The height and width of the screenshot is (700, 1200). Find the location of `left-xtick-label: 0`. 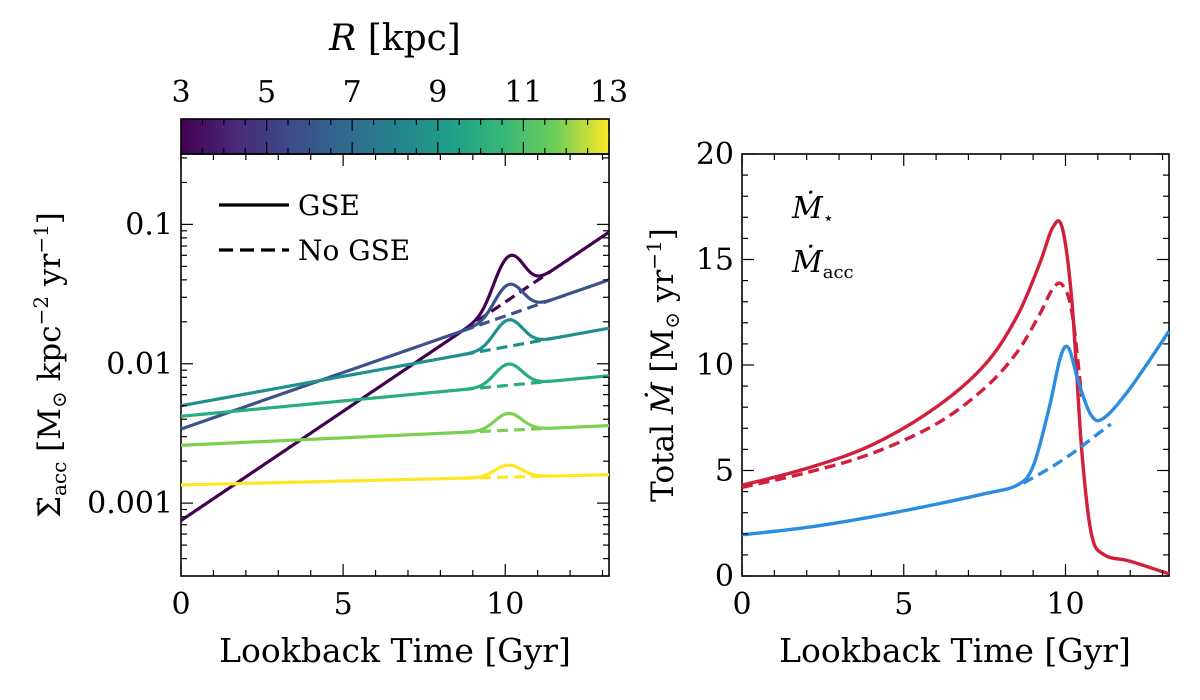

left-xtick-label: 0 is located at coordinates (180, 604).